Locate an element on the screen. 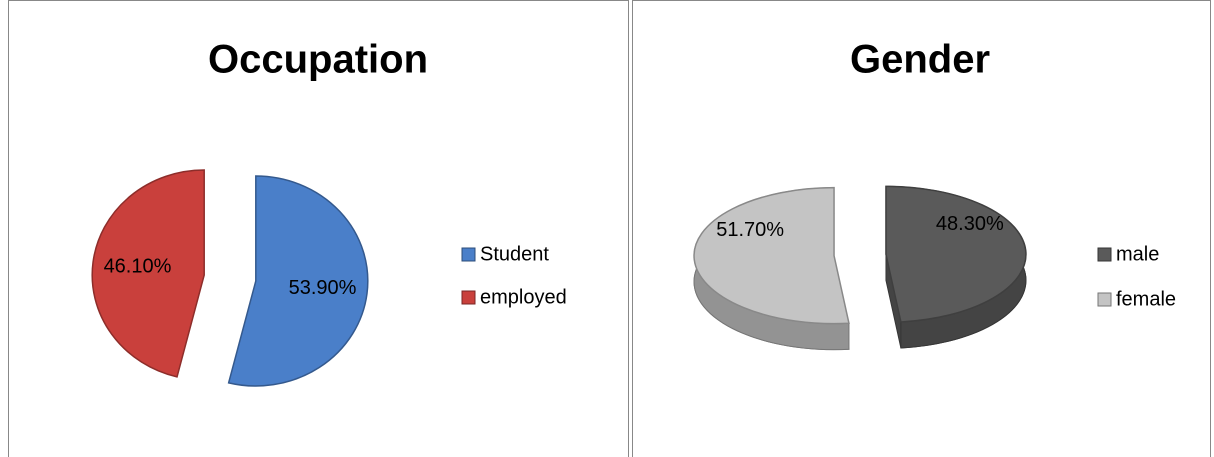 This screenshot has height=457, width=1214. legend-label: Student is located at coordinates (514, 254).